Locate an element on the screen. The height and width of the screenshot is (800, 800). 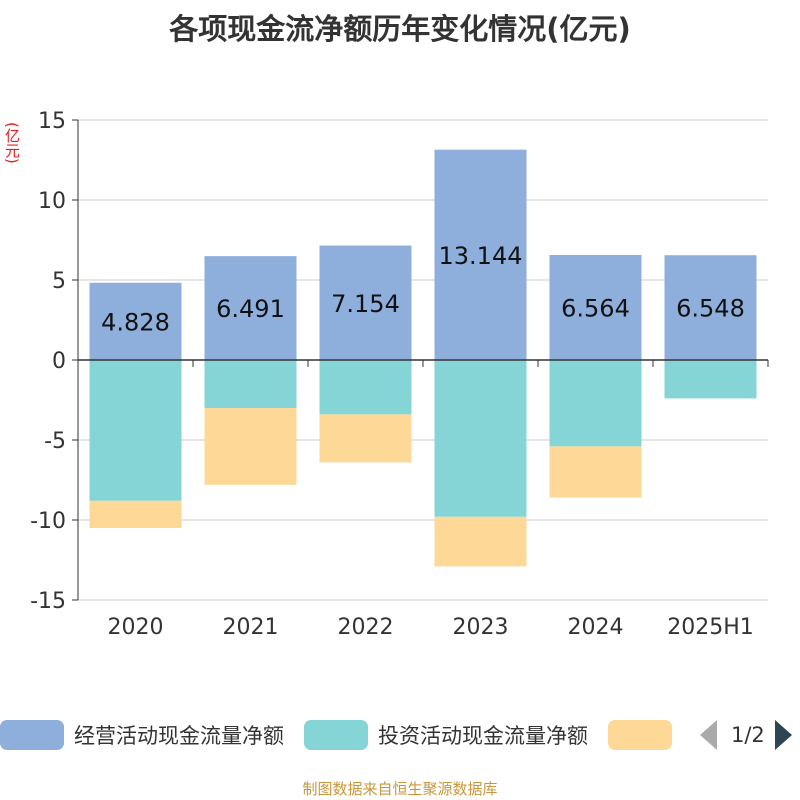
y-tick-label: 10 is located at coordinates (52, 201).